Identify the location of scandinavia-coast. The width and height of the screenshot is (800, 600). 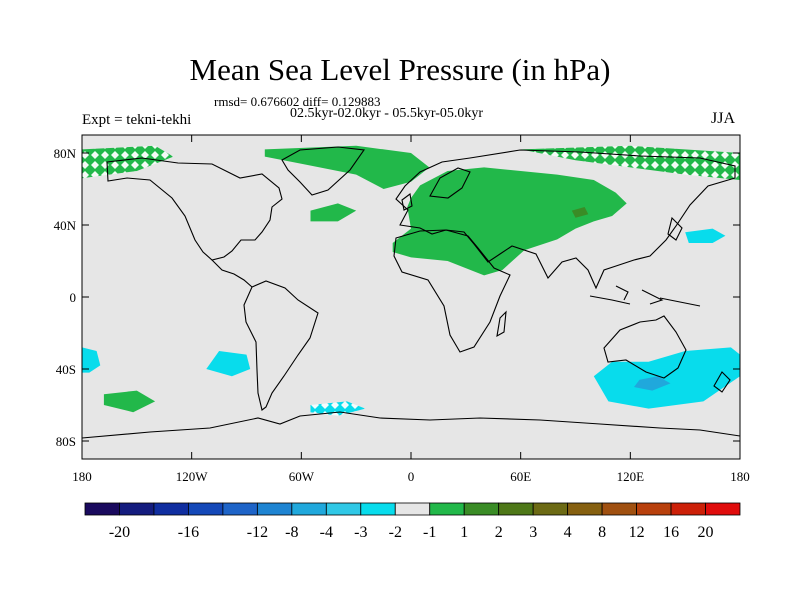
(450, 183).